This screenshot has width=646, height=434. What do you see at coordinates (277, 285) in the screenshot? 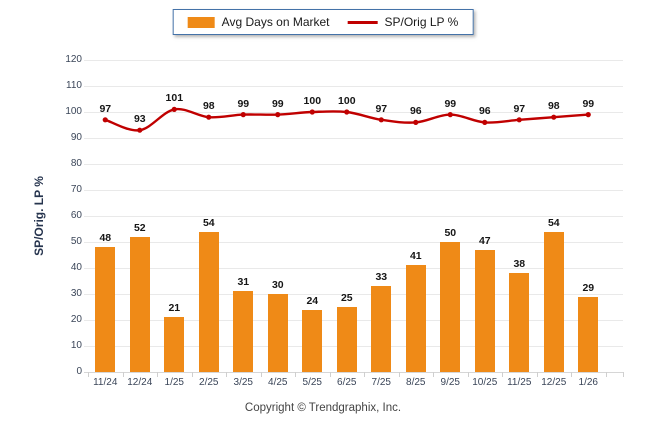
I see `bar-value-label: 30` at bounding box center [277, 285].